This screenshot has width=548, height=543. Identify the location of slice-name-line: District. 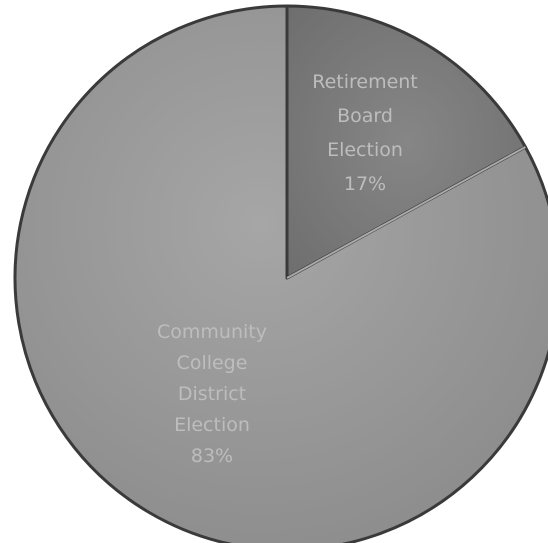
(212, 394).